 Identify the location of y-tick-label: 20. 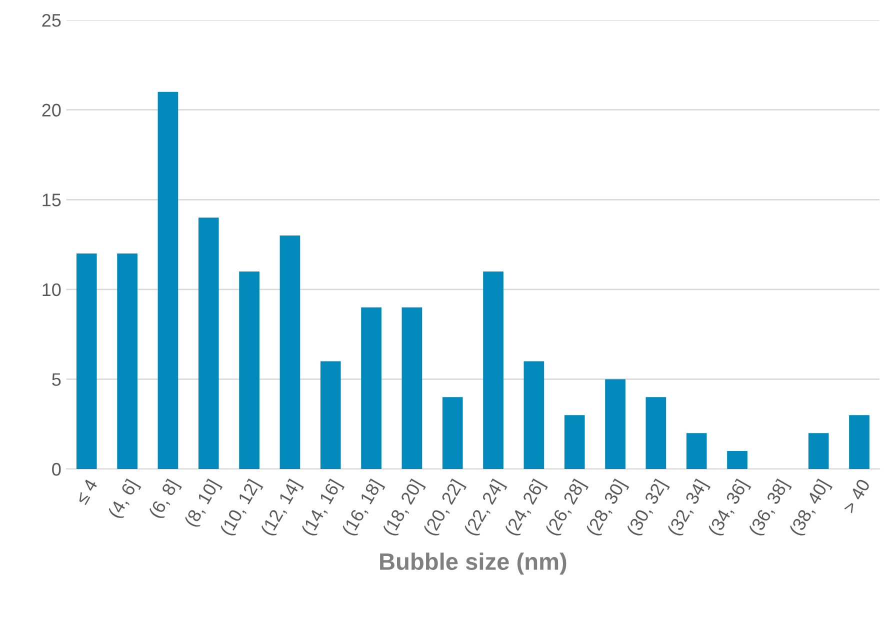
(51, 110).